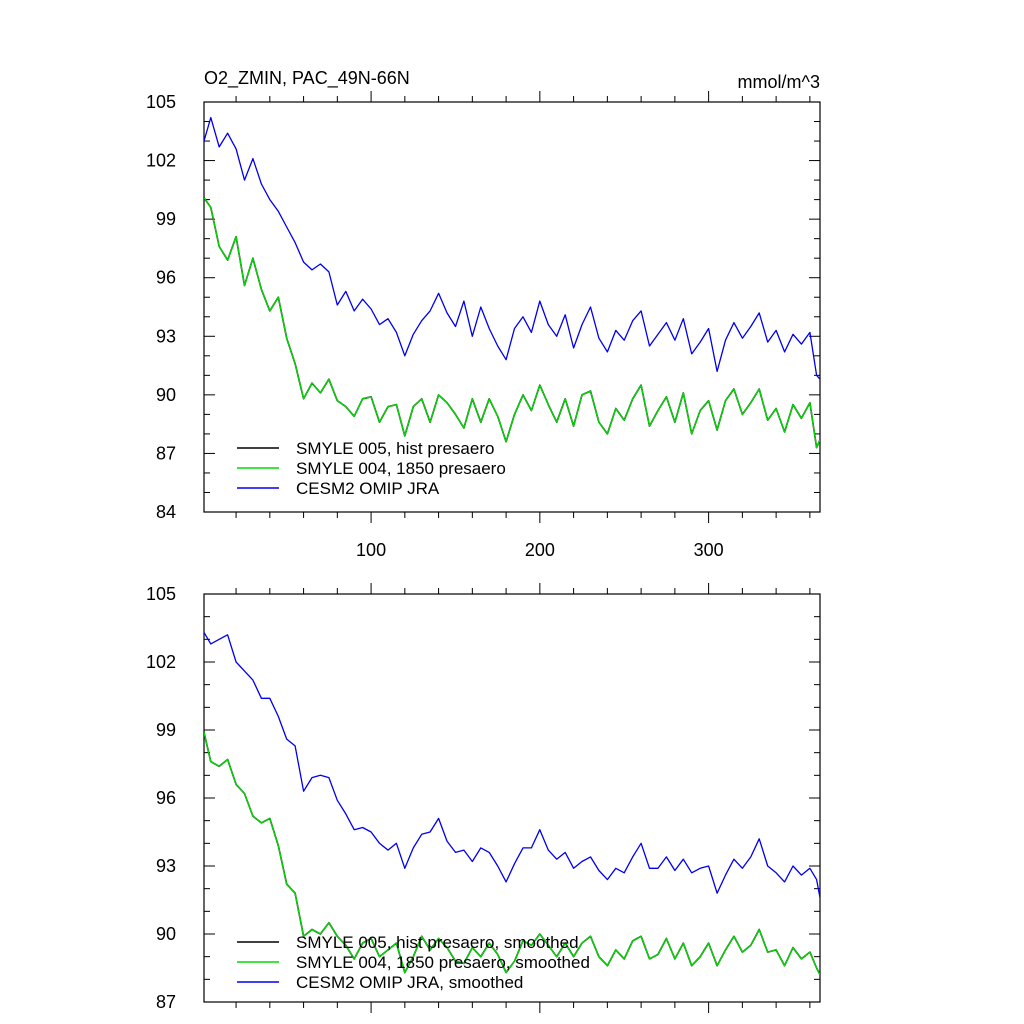 The height and width of the screenshot is (1024, 1024). What do you see at coordinates (779, 82) in the screenshot?
I see `units-label: mmol/m^3` at bounding box center [779, 82].